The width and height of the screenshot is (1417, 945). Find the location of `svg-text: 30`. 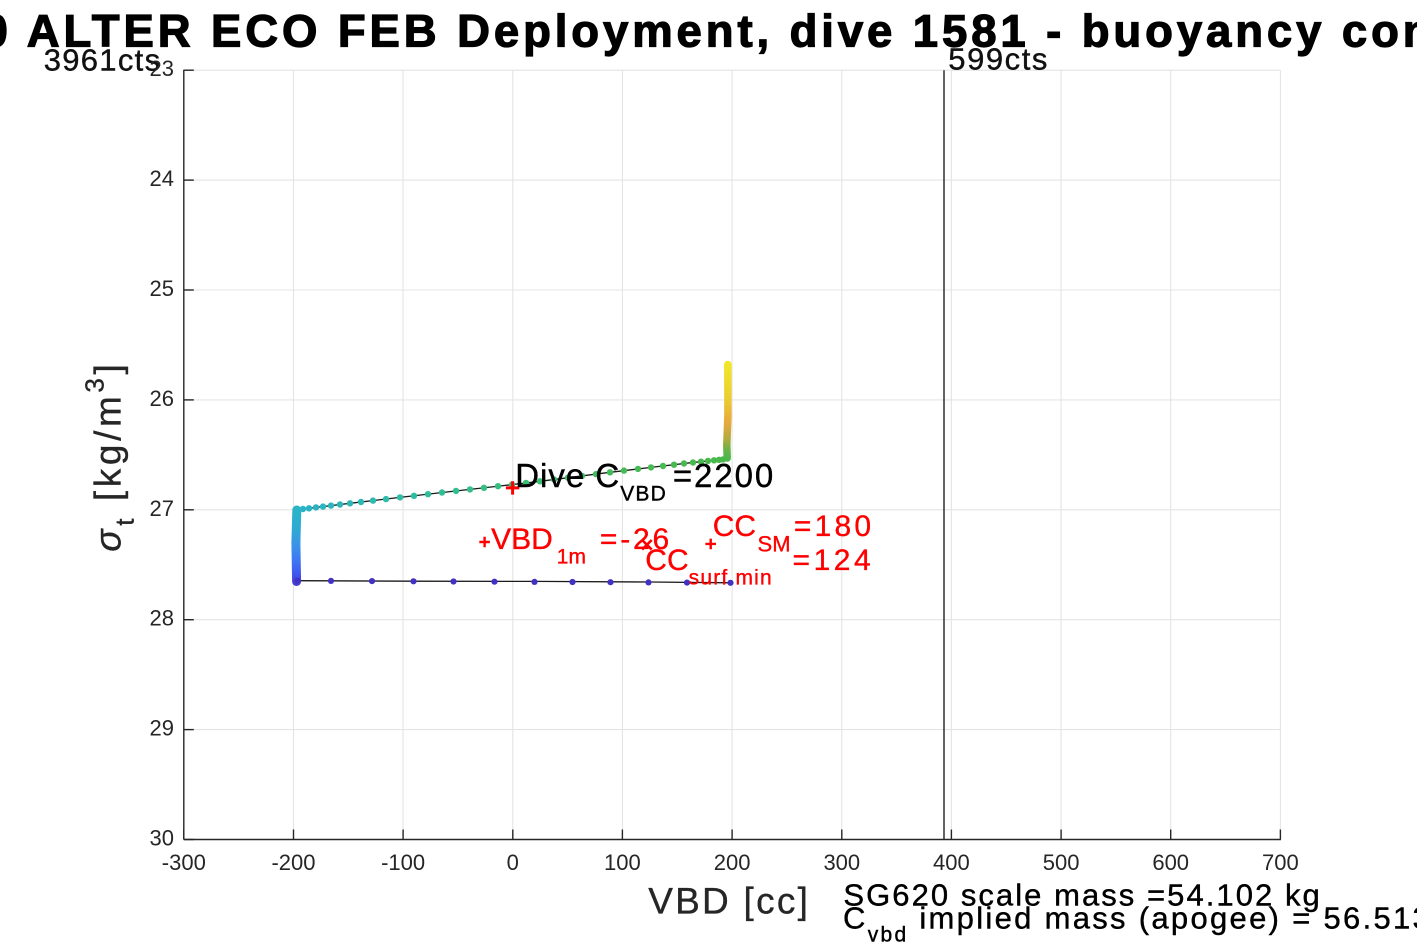

svg-text: 30 is located at coordinates (162, 838).